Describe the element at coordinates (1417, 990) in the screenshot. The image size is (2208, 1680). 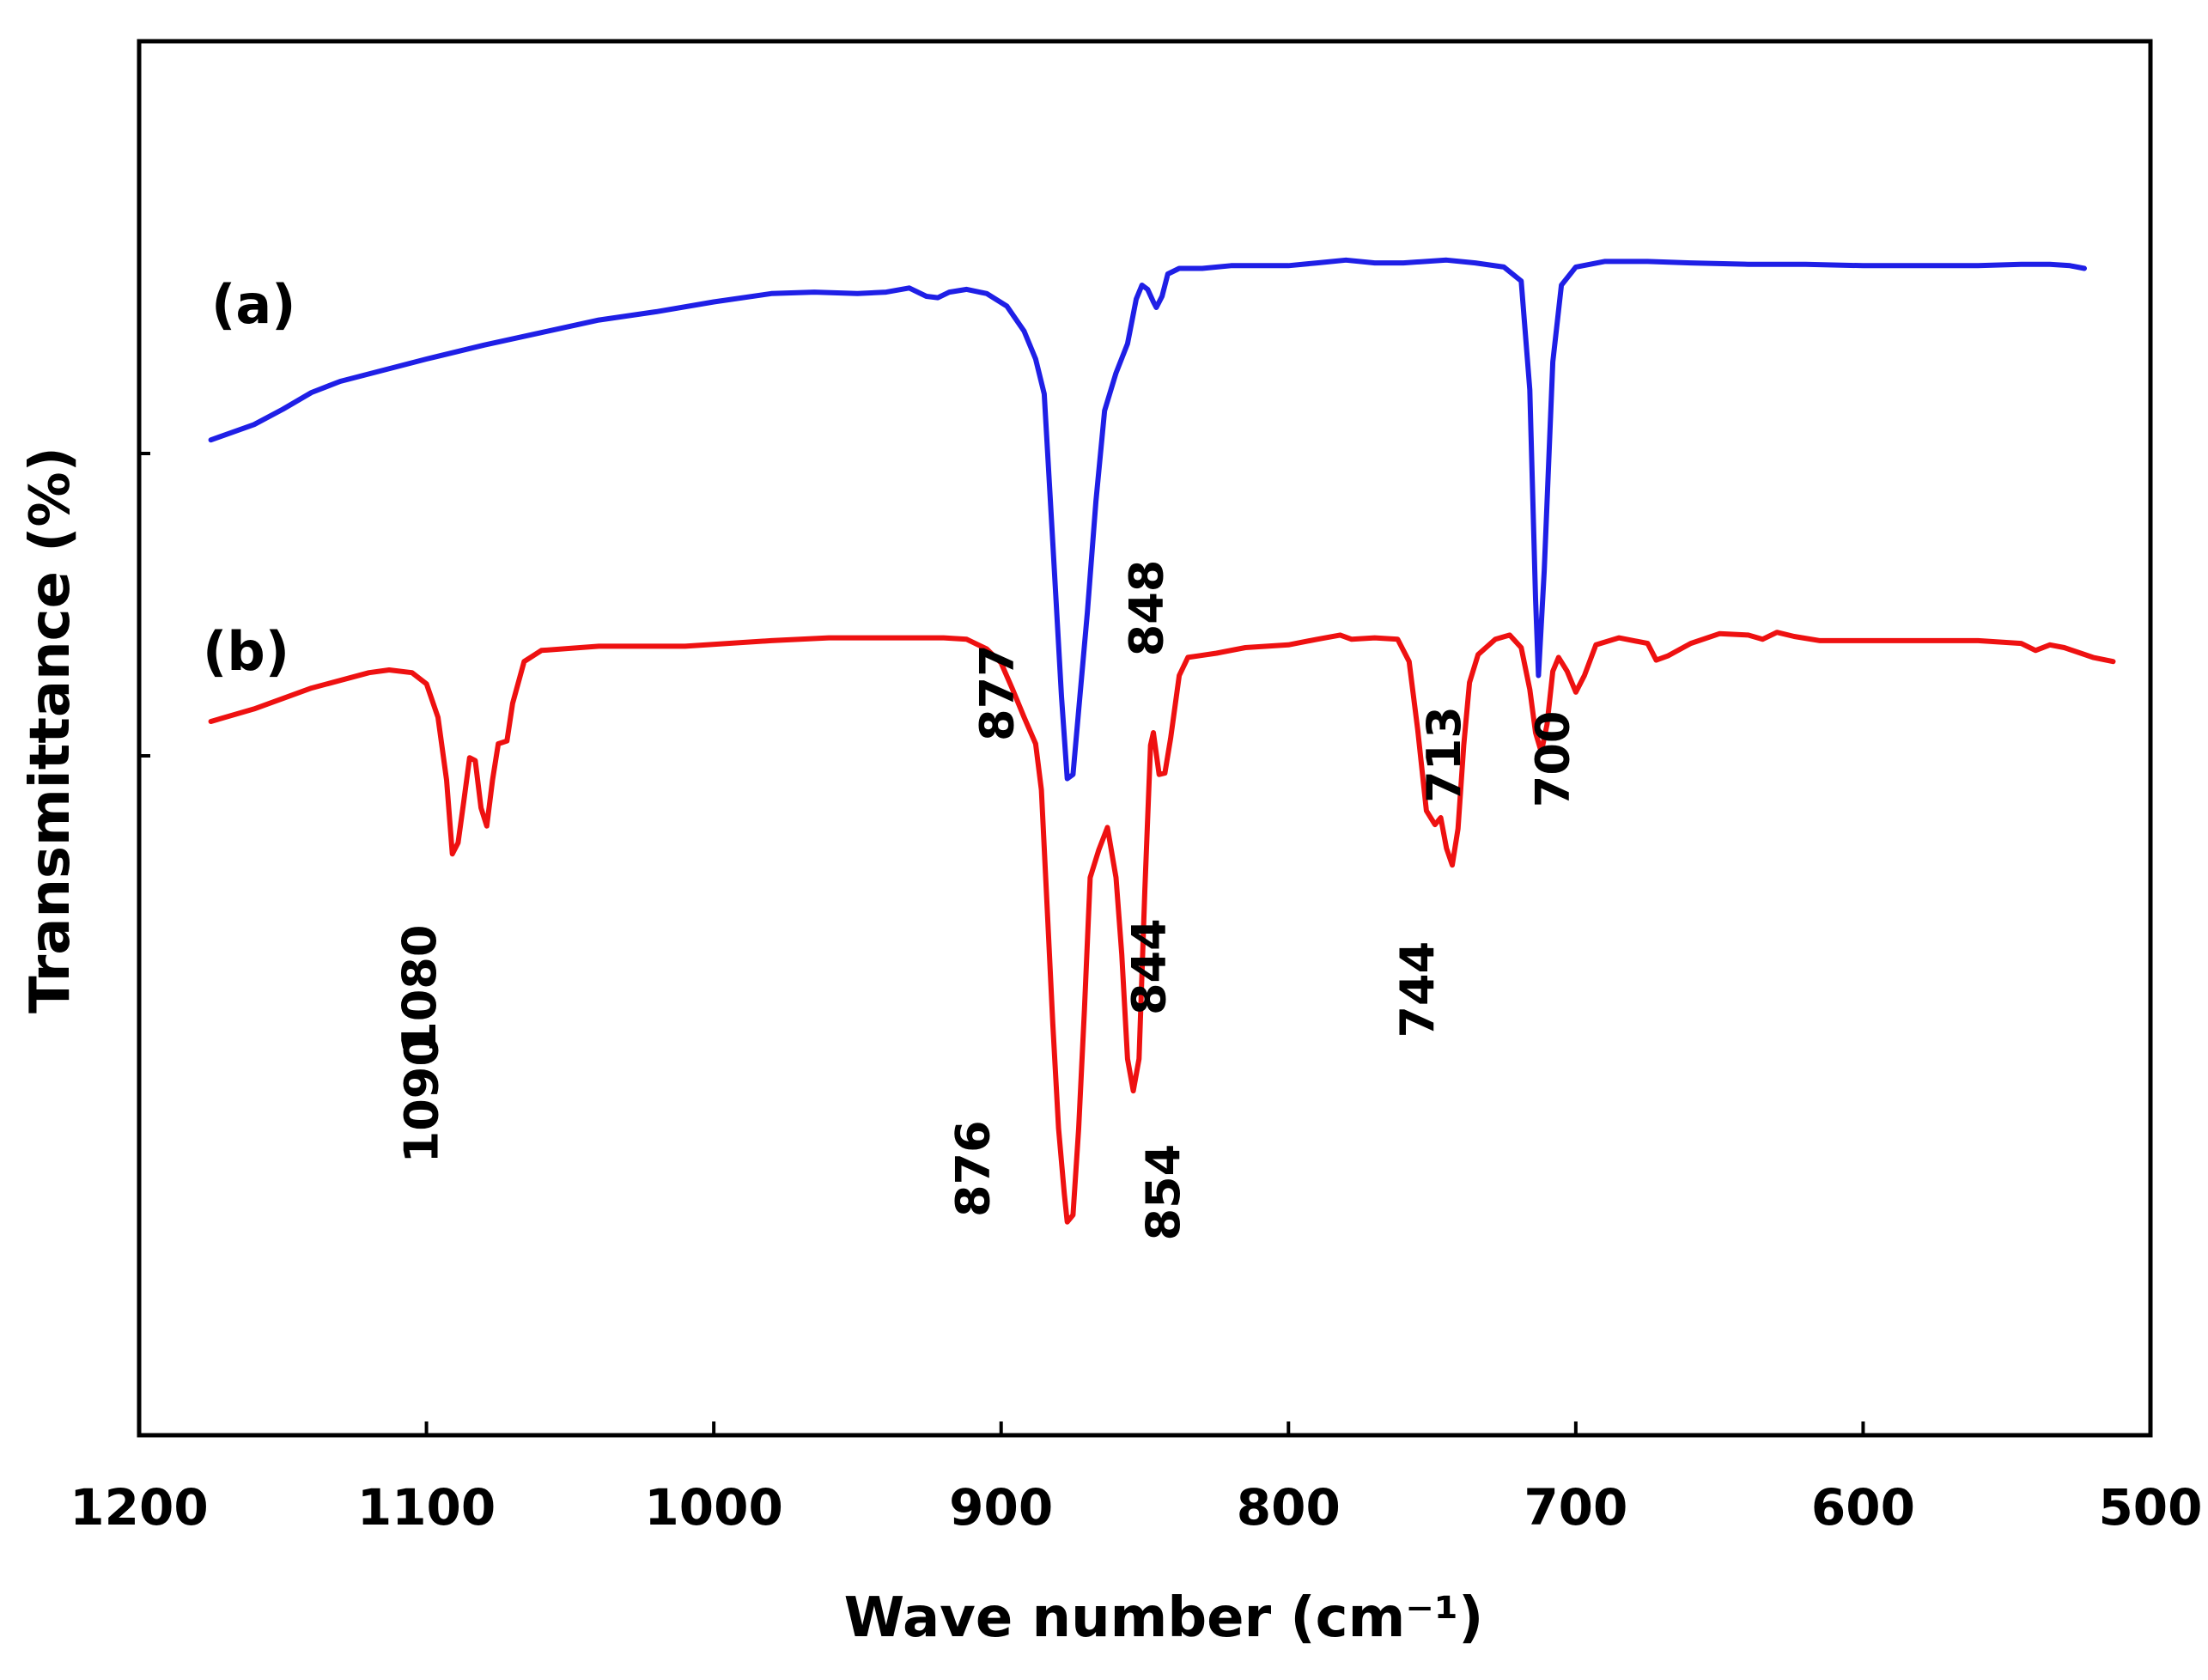
I see `peak-label-744: 744` at that location.